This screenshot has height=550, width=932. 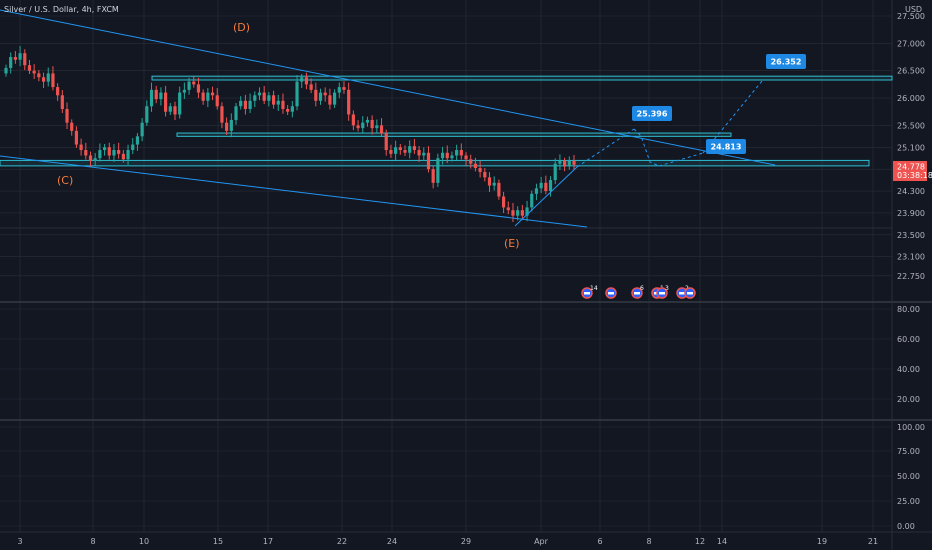 What do you see at coordinates (512, 243) in the screenshot?
I see `wave-label-e: (E)` at bounding box center [512, 243].